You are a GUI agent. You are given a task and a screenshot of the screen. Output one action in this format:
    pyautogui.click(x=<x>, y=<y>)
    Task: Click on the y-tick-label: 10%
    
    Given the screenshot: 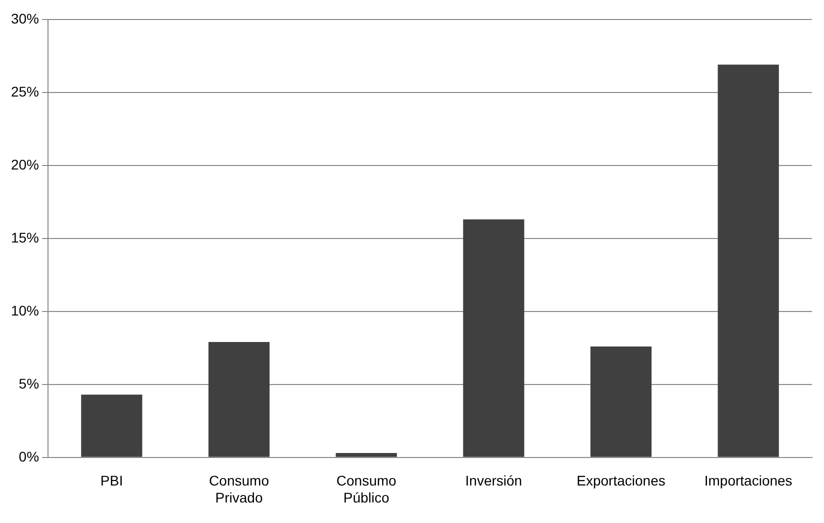 What is the action you would take?
    pyautogui.click(x=25, y=310)
    